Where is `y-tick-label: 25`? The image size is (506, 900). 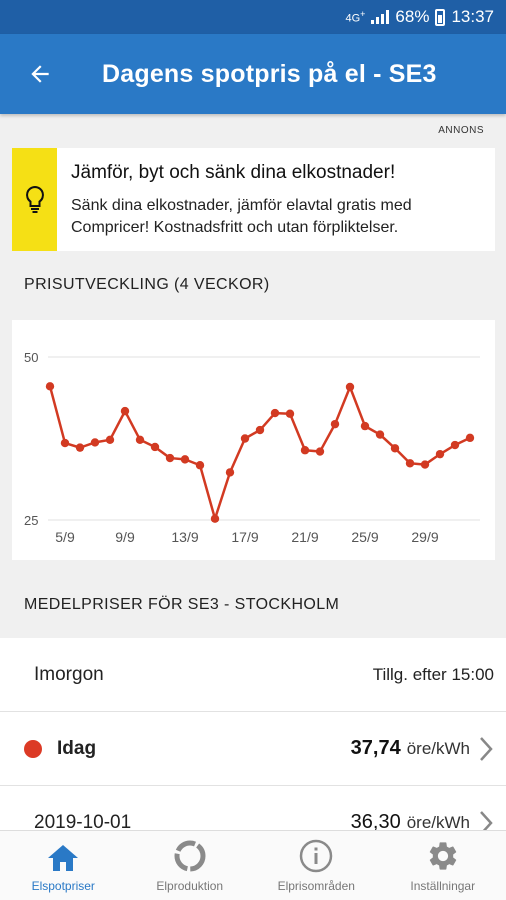
y-tick-label: 25 is located at coordinates (31, 520).